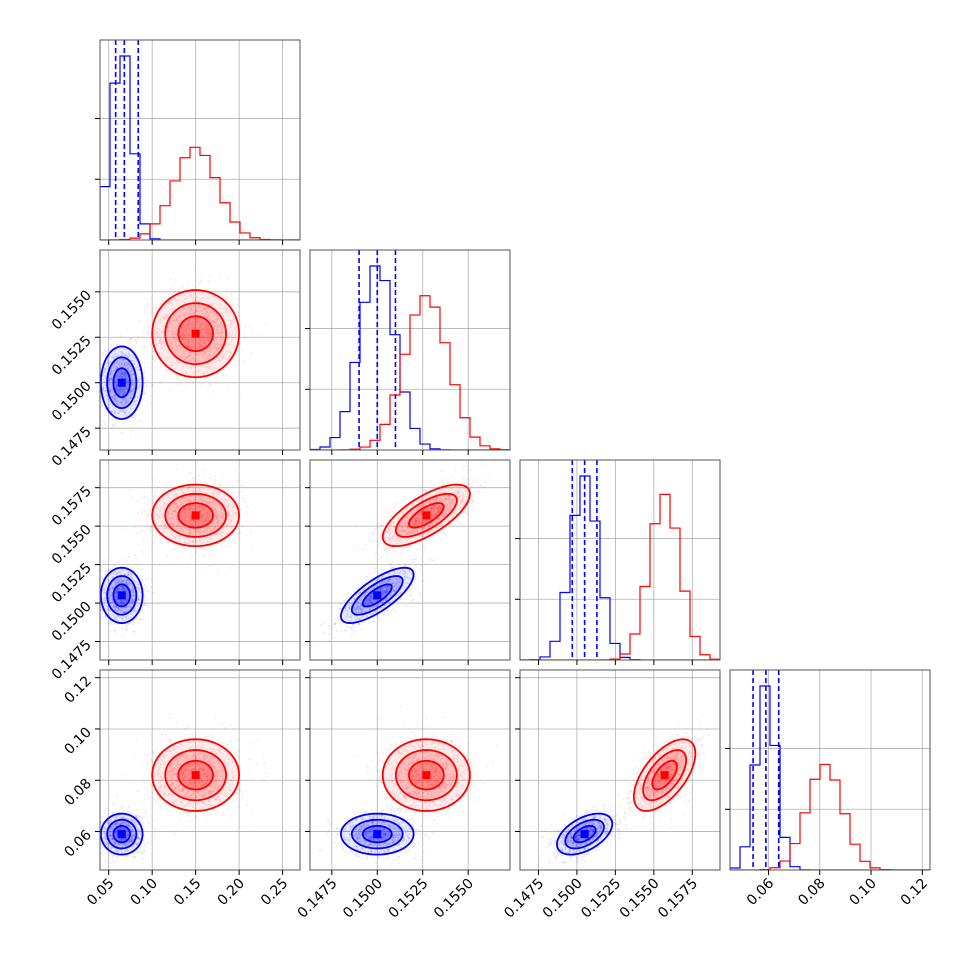 The width and height of the screenshot is (970, 970). I want to click on panel-3-3: 0.06 0.08 0.10 0.12, so click(828, 789).